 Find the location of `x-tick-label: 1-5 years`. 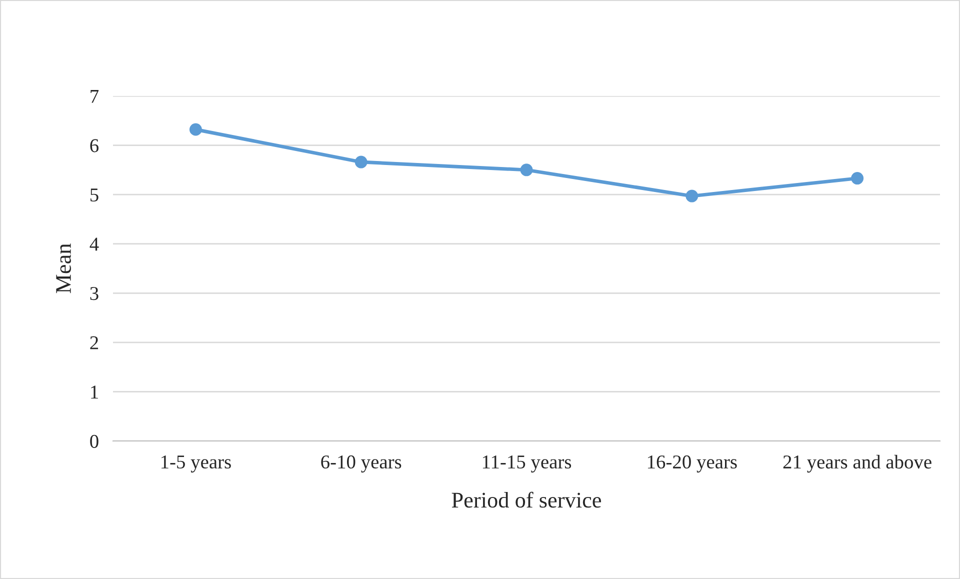

x-tick-label: 1-5 years is located at coordinates (196, 464).